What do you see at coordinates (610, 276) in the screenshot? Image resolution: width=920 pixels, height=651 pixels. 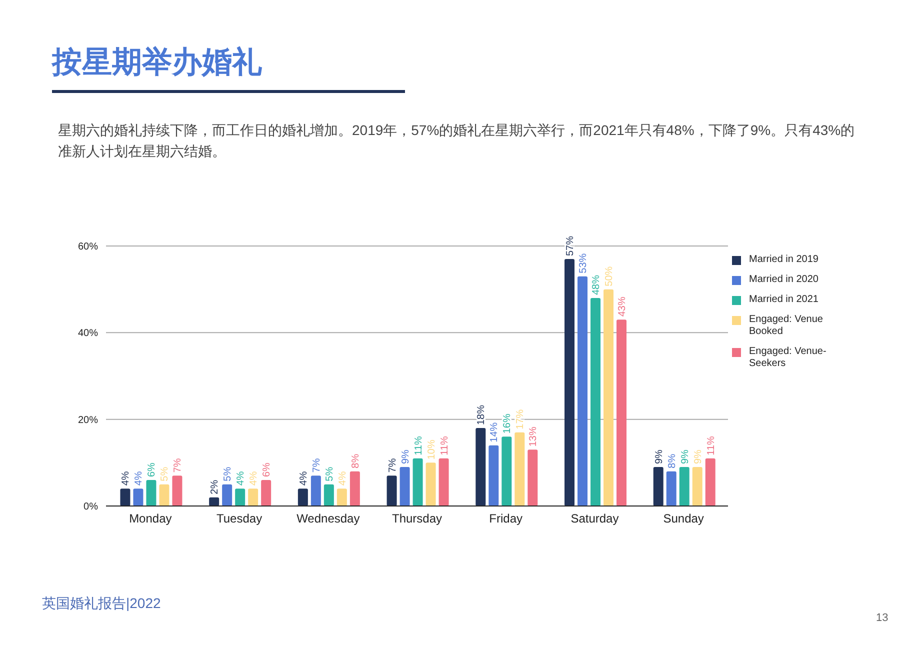 I see `data-label: 50%` at bounding box center [610, 276].